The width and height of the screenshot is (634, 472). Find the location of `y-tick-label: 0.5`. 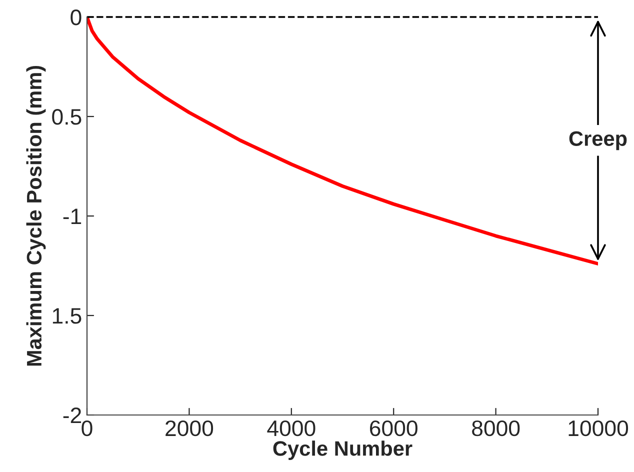

y-tick-label: 0.5 is located at coordinates (67, 117).